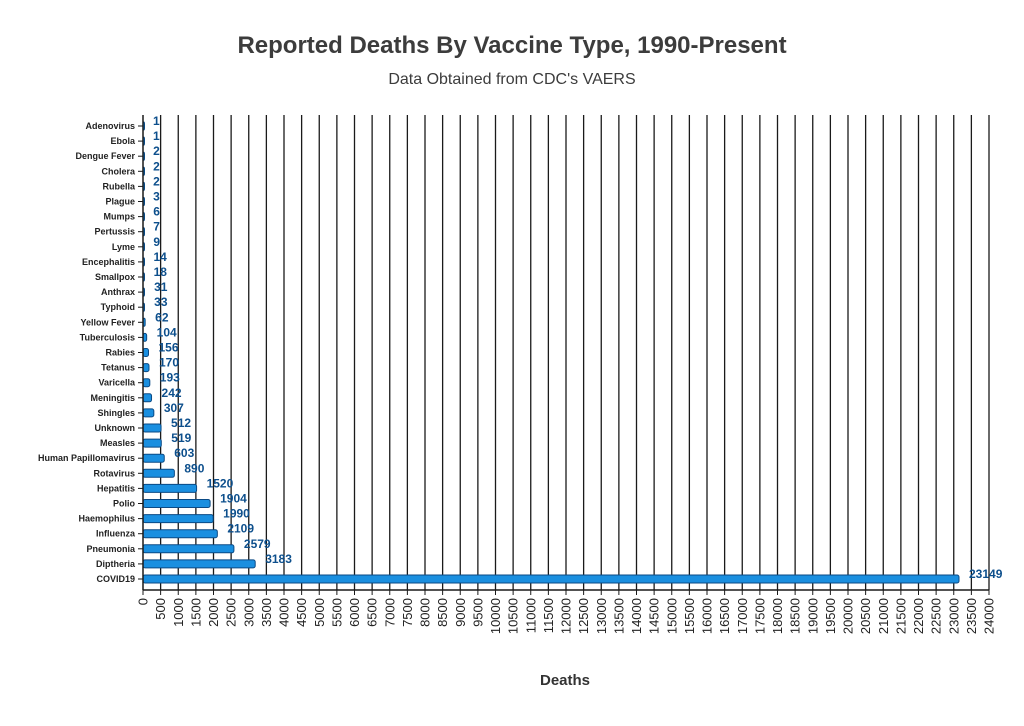 This screenshot has height=726, width=1024. I want to click on category-label: Diptheria, so click(116, 564).